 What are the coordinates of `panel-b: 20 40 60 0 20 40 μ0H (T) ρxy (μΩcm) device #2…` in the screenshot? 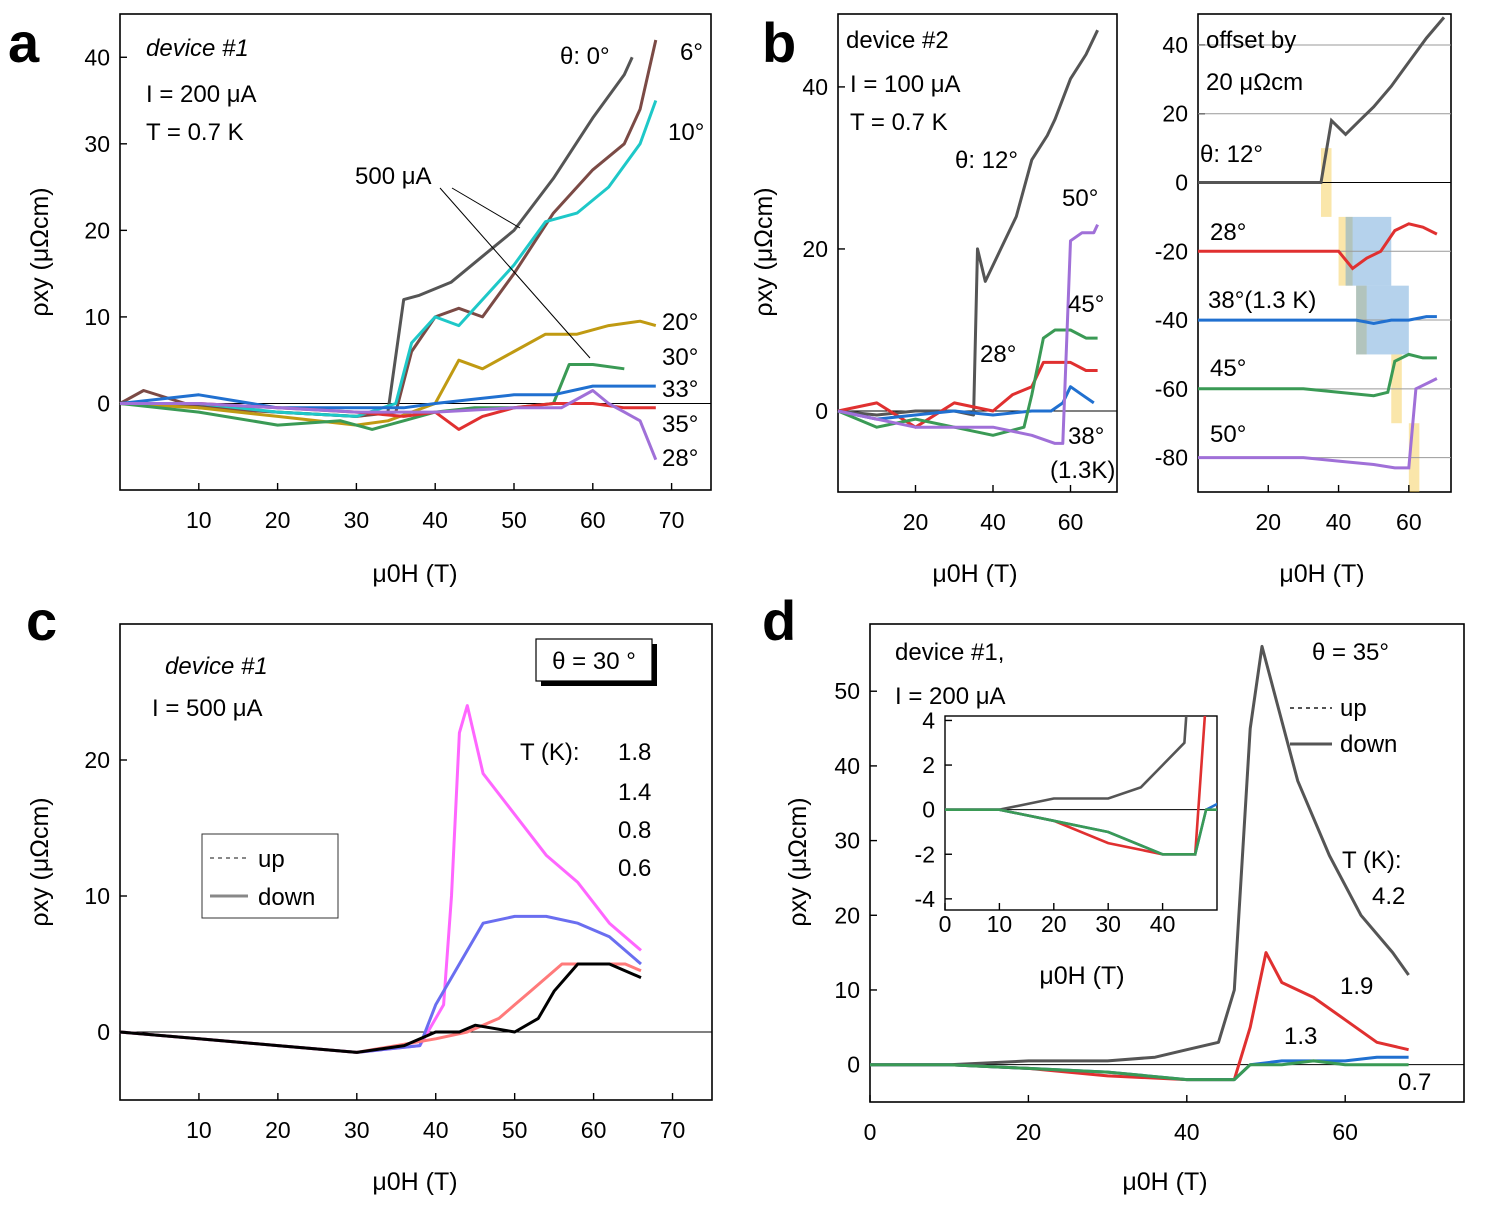 It's located at (934, 300).